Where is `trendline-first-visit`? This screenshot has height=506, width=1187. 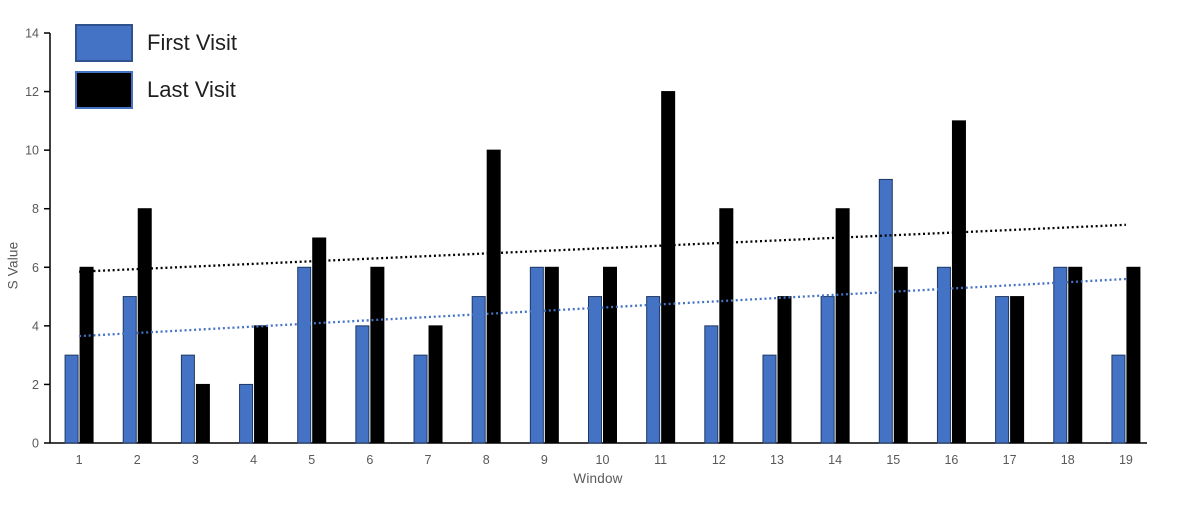 trendline-first-visit is located at coordinates (602, 307).